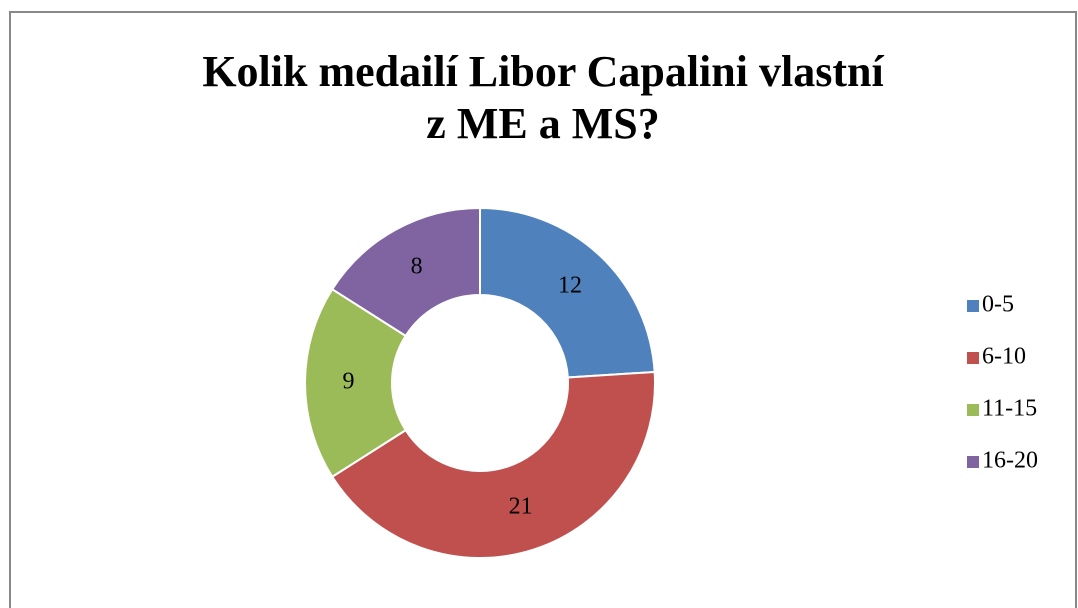 The width and height of the screenshot is (1078, 608). I want to click on legend-label: 11-15, so click(1009, 409).